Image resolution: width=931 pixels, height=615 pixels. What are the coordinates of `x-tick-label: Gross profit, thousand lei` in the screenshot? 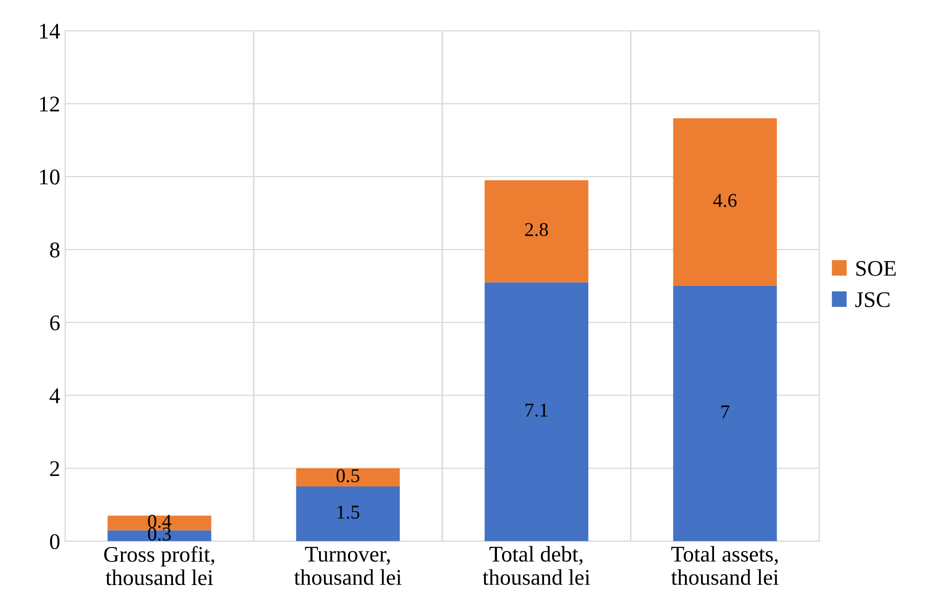 It's located at (159, 566).